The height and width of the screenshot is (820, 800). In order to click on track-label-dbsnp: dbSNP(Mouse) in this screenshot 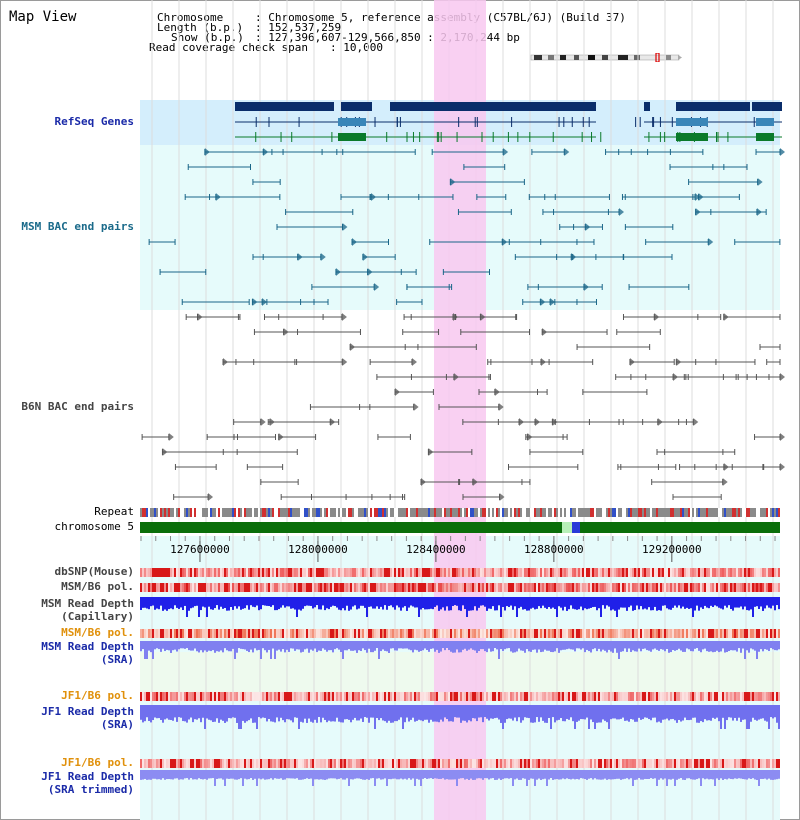, I will do `click(94, 571)`.